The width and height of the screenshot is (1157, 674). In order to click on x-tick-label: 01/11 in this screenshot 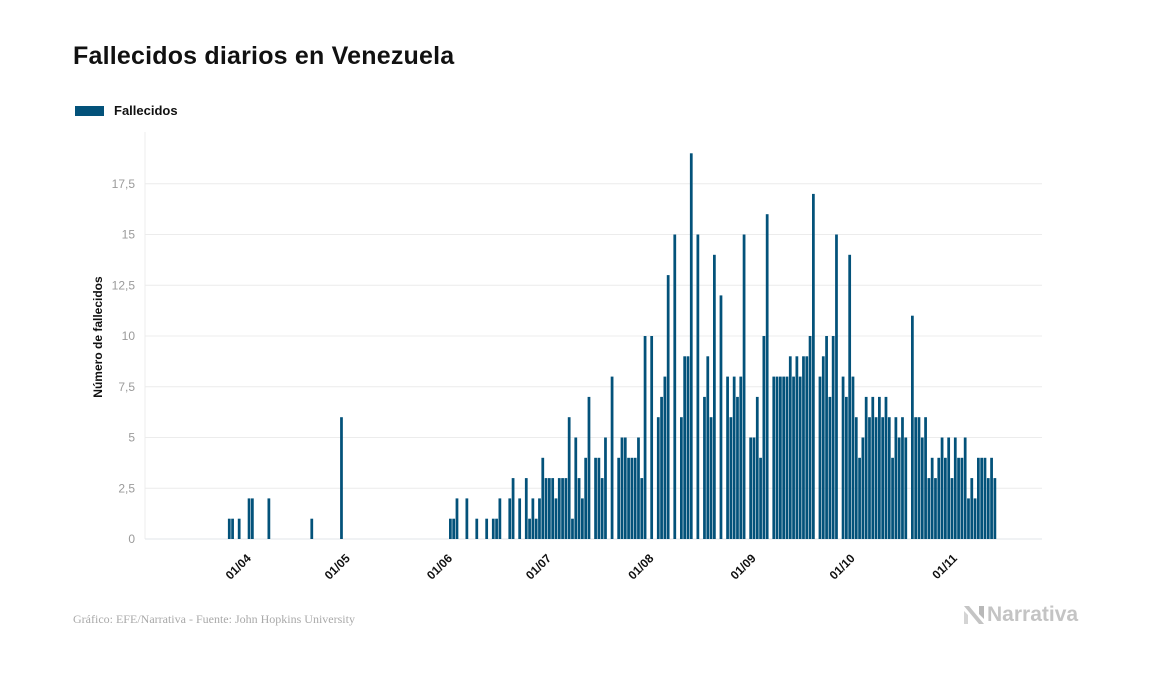, I will do `click(944, 566)`.